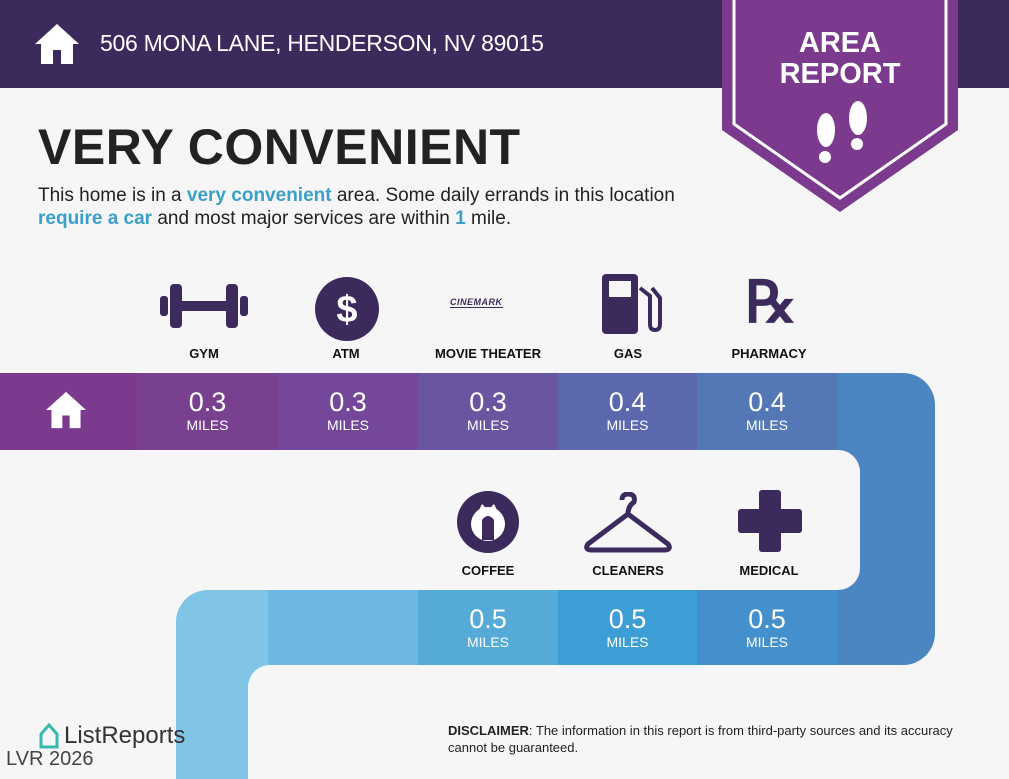 The width and height of the screenshot is (1009, 779). What do you see at coordinates (95, 218) in the screenshot?
I see `desc-highlight: require a car` at bounding box center [95, 218].